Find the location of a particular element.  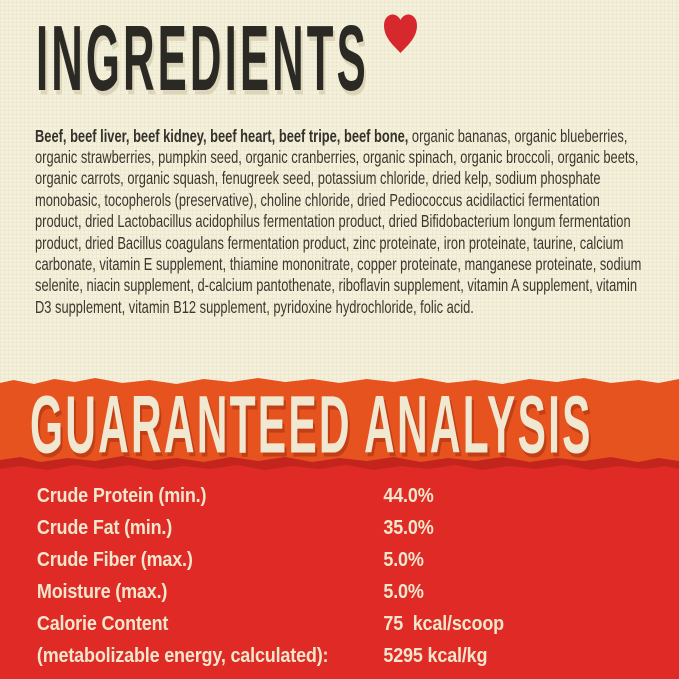

ingredients-title: INGREDIENTS is located at coordinates (202, 58).